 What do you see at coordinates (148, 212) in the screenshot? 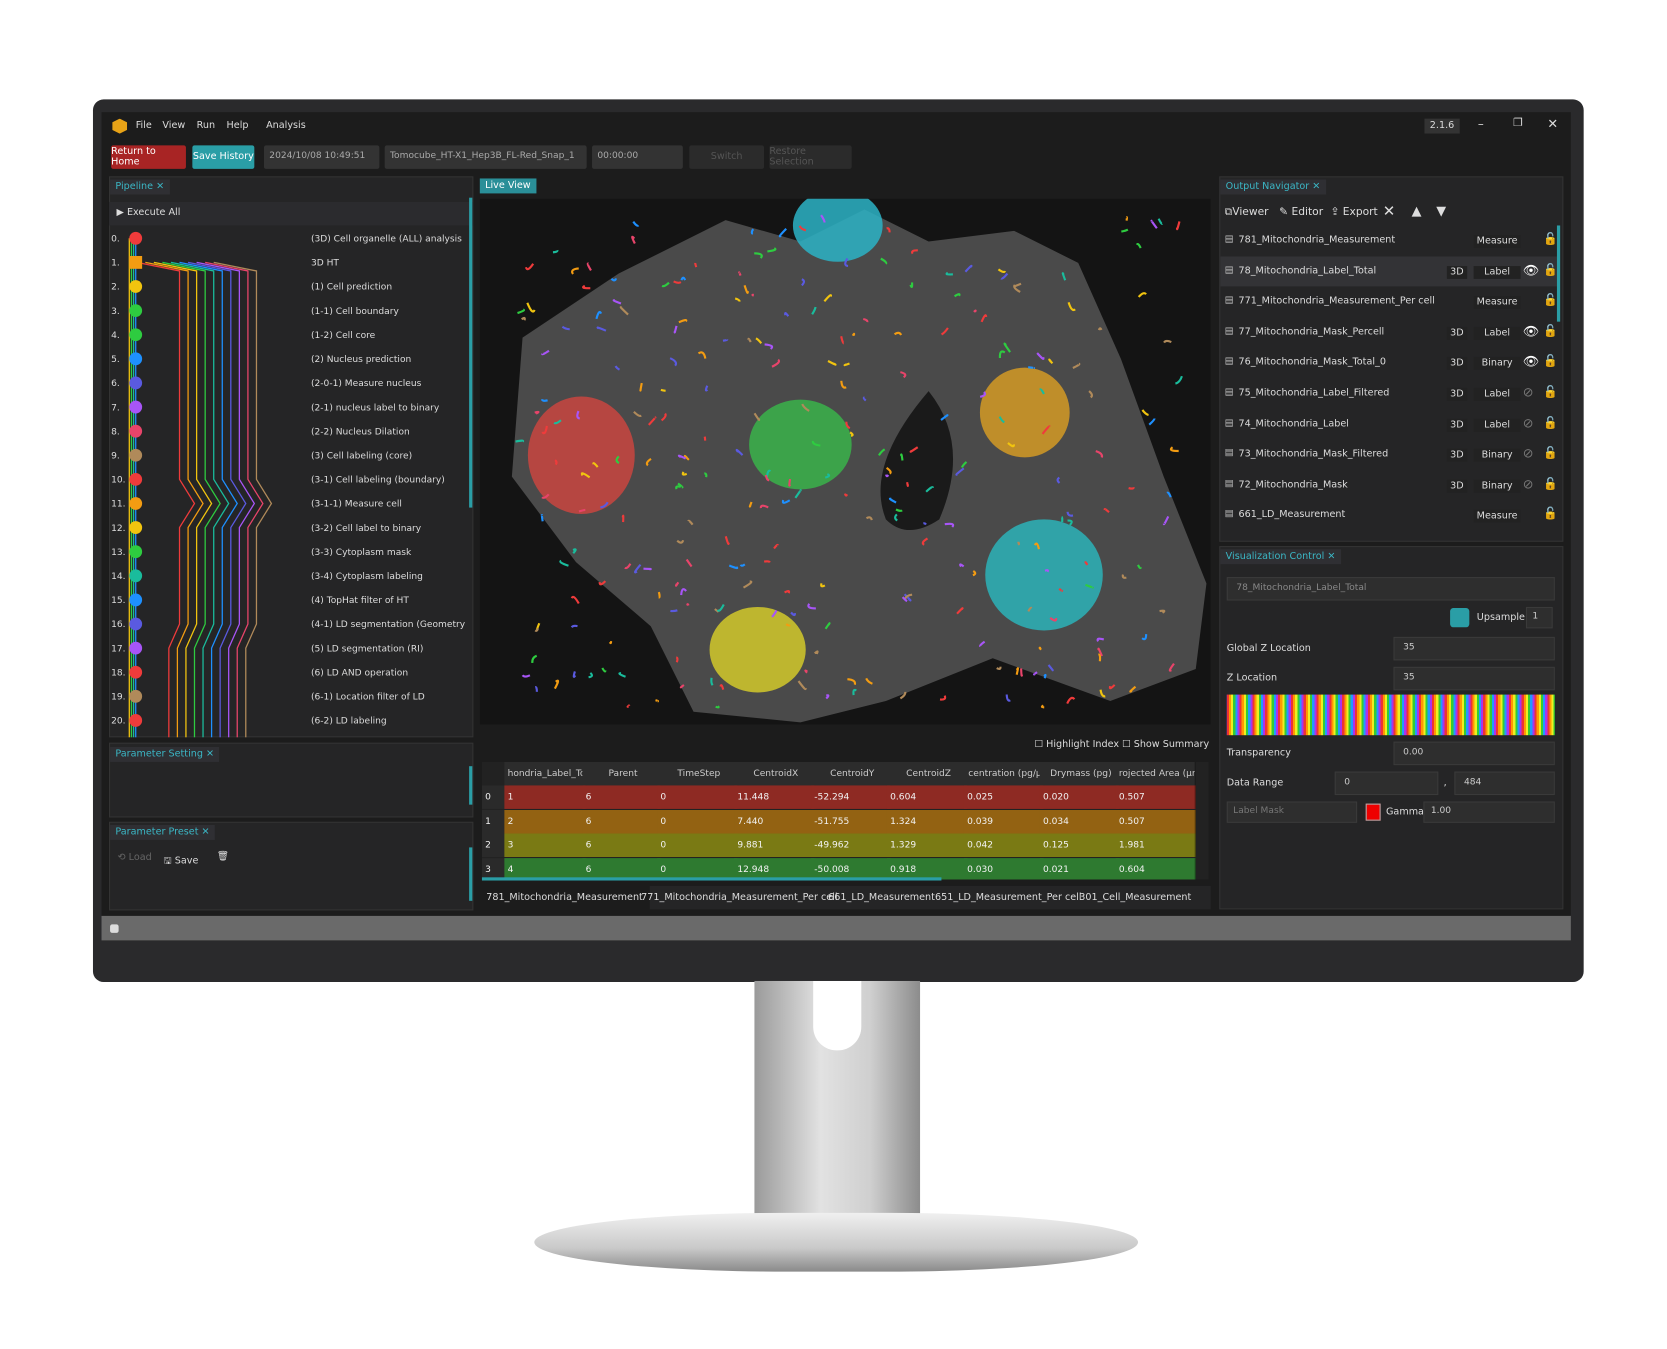
I see `execute-all-button: ▶ Execute All` at bounding box center [148, 212].